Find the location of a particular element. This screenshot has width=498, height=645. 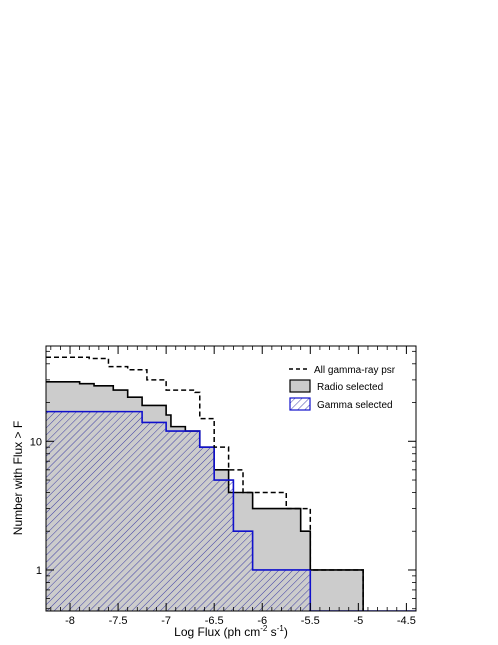

legend-label-all: All gamma-ray psr is located at coordinates (355, 370).